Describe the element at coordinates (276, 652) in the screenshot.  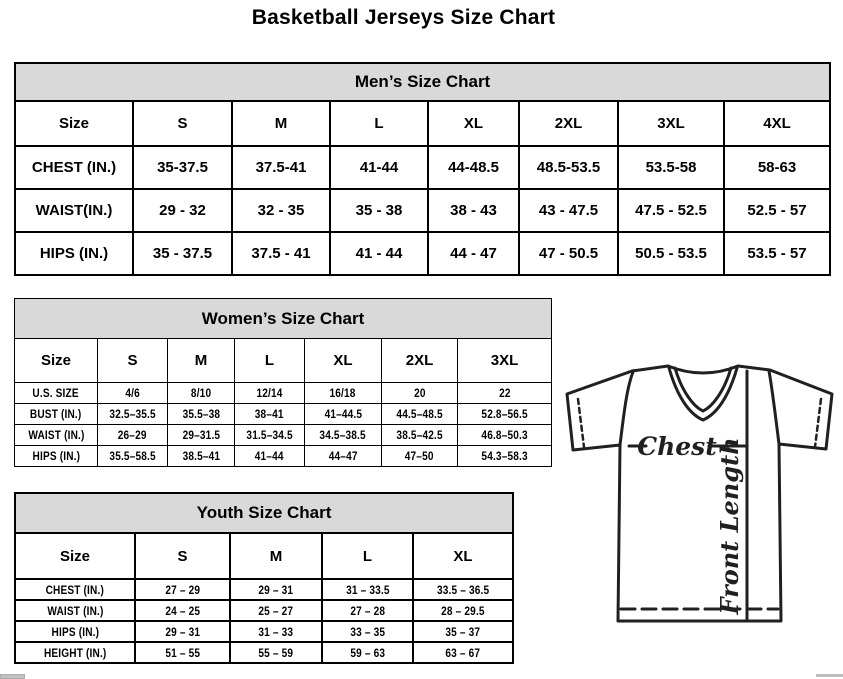
I see `size-value-cell: 55 – 59` at that location.